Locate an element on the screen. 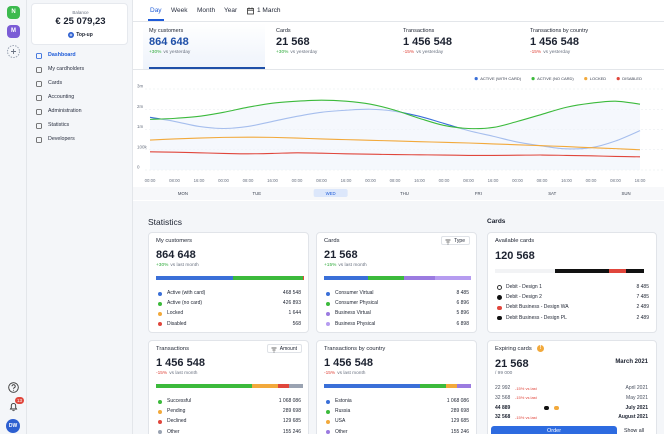  workspace-icon: N is located at coordinates (13, 12).